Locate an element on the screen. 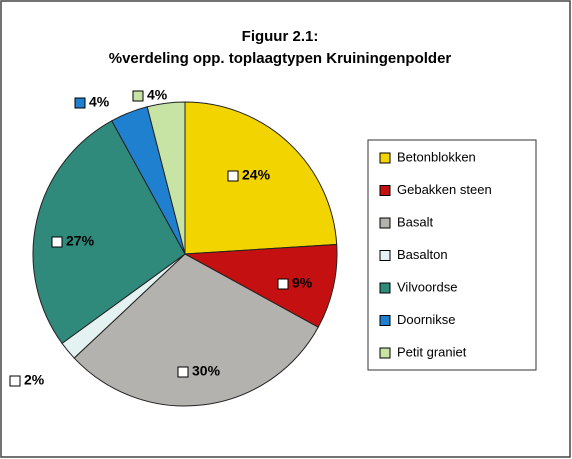 The width and height of the screenshot is (572, 459). legend-label: Doornikse is located at coordinates (426, 319).